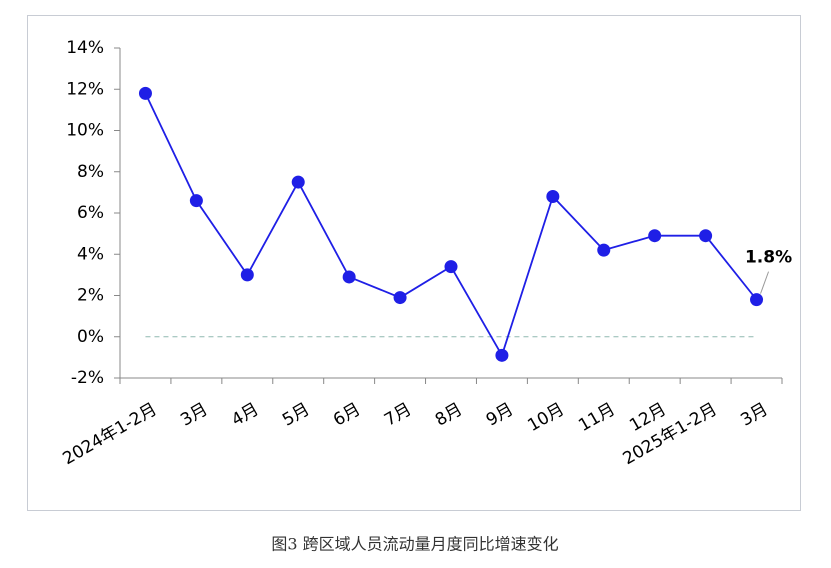 The image size is (831, 568). What do you see at coordinates (87, 378) in the screenshot?
I see `y-tick-label: -2%` at bounding box center [87, 378].